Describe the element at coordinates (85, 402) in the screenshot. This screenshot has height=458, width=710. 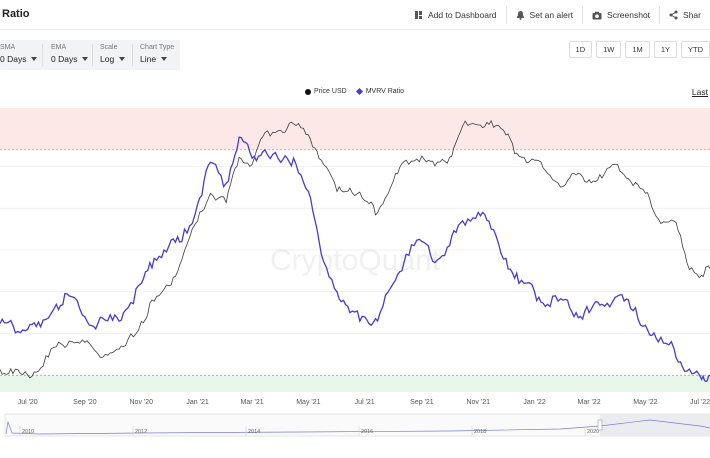
I see `x-tick-label: Sep '20` at that location.